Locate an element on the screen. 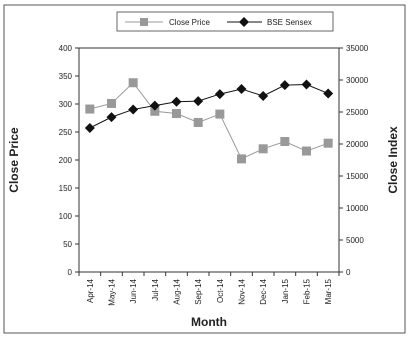  x-axis-tick-label: Dec-14 is located at coordinates (263, 291).